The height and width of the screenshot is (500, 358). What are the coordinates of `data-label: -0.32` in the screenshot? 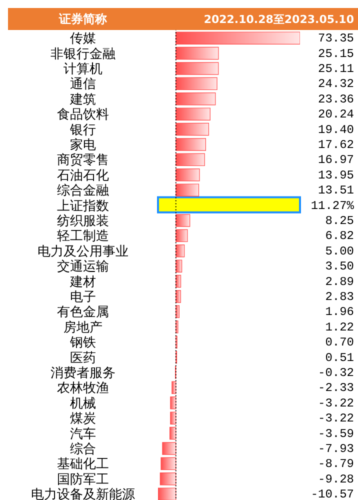 It's located at (336, 373).